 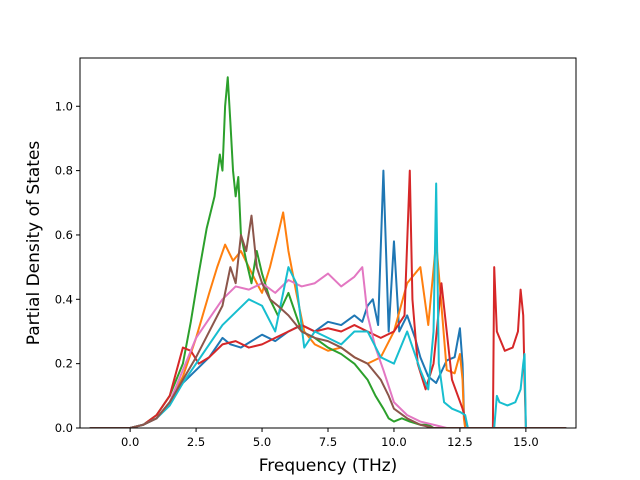 What do you see at coordinates (460, 442) in the screenshot?
I see `x-tick-label: 12.5` at bounding box center [460, 442].